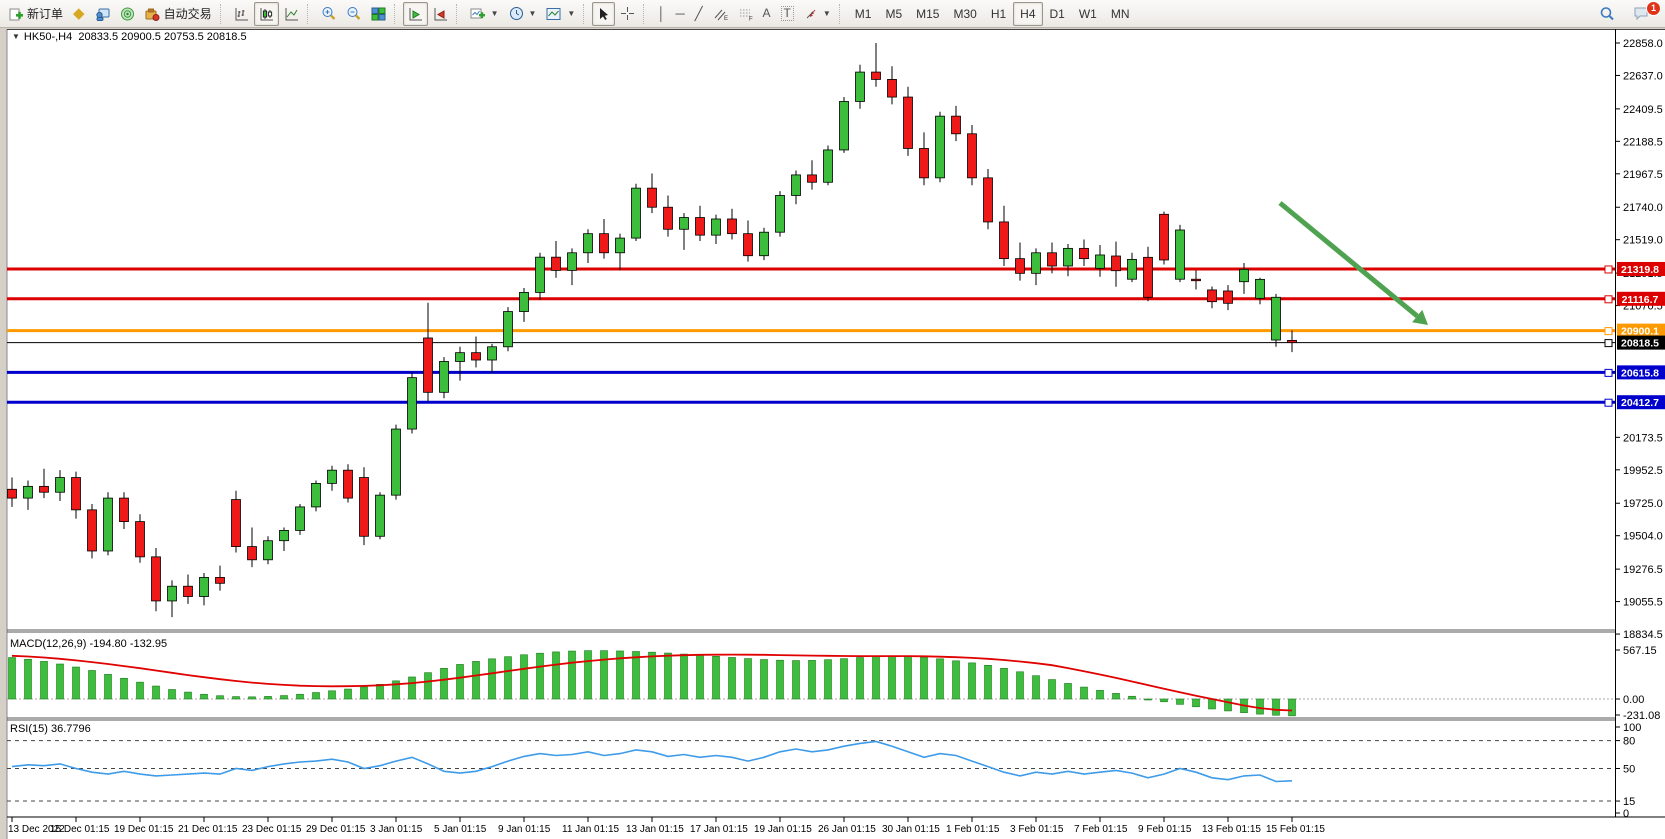 The height and width of the screenshot is (839, 1665). I want to click on timeframe-h1-button: H1, so click(998, 13).